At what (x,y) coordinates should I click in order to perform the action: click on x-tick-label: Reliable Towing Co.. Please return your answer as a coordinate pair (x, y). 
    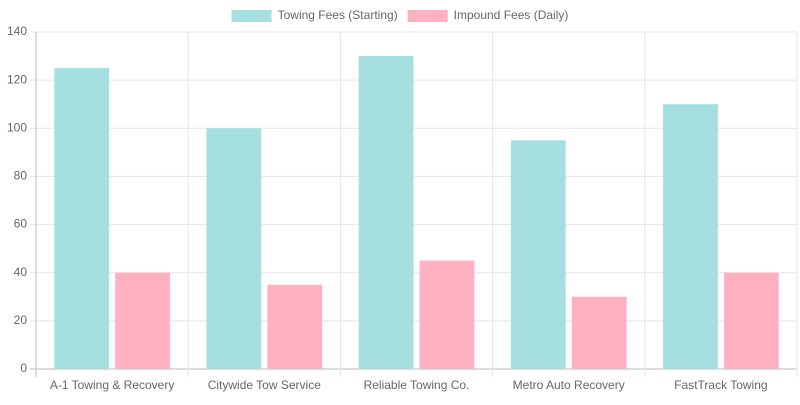
    Looking at the image, I should click on (417, 385).